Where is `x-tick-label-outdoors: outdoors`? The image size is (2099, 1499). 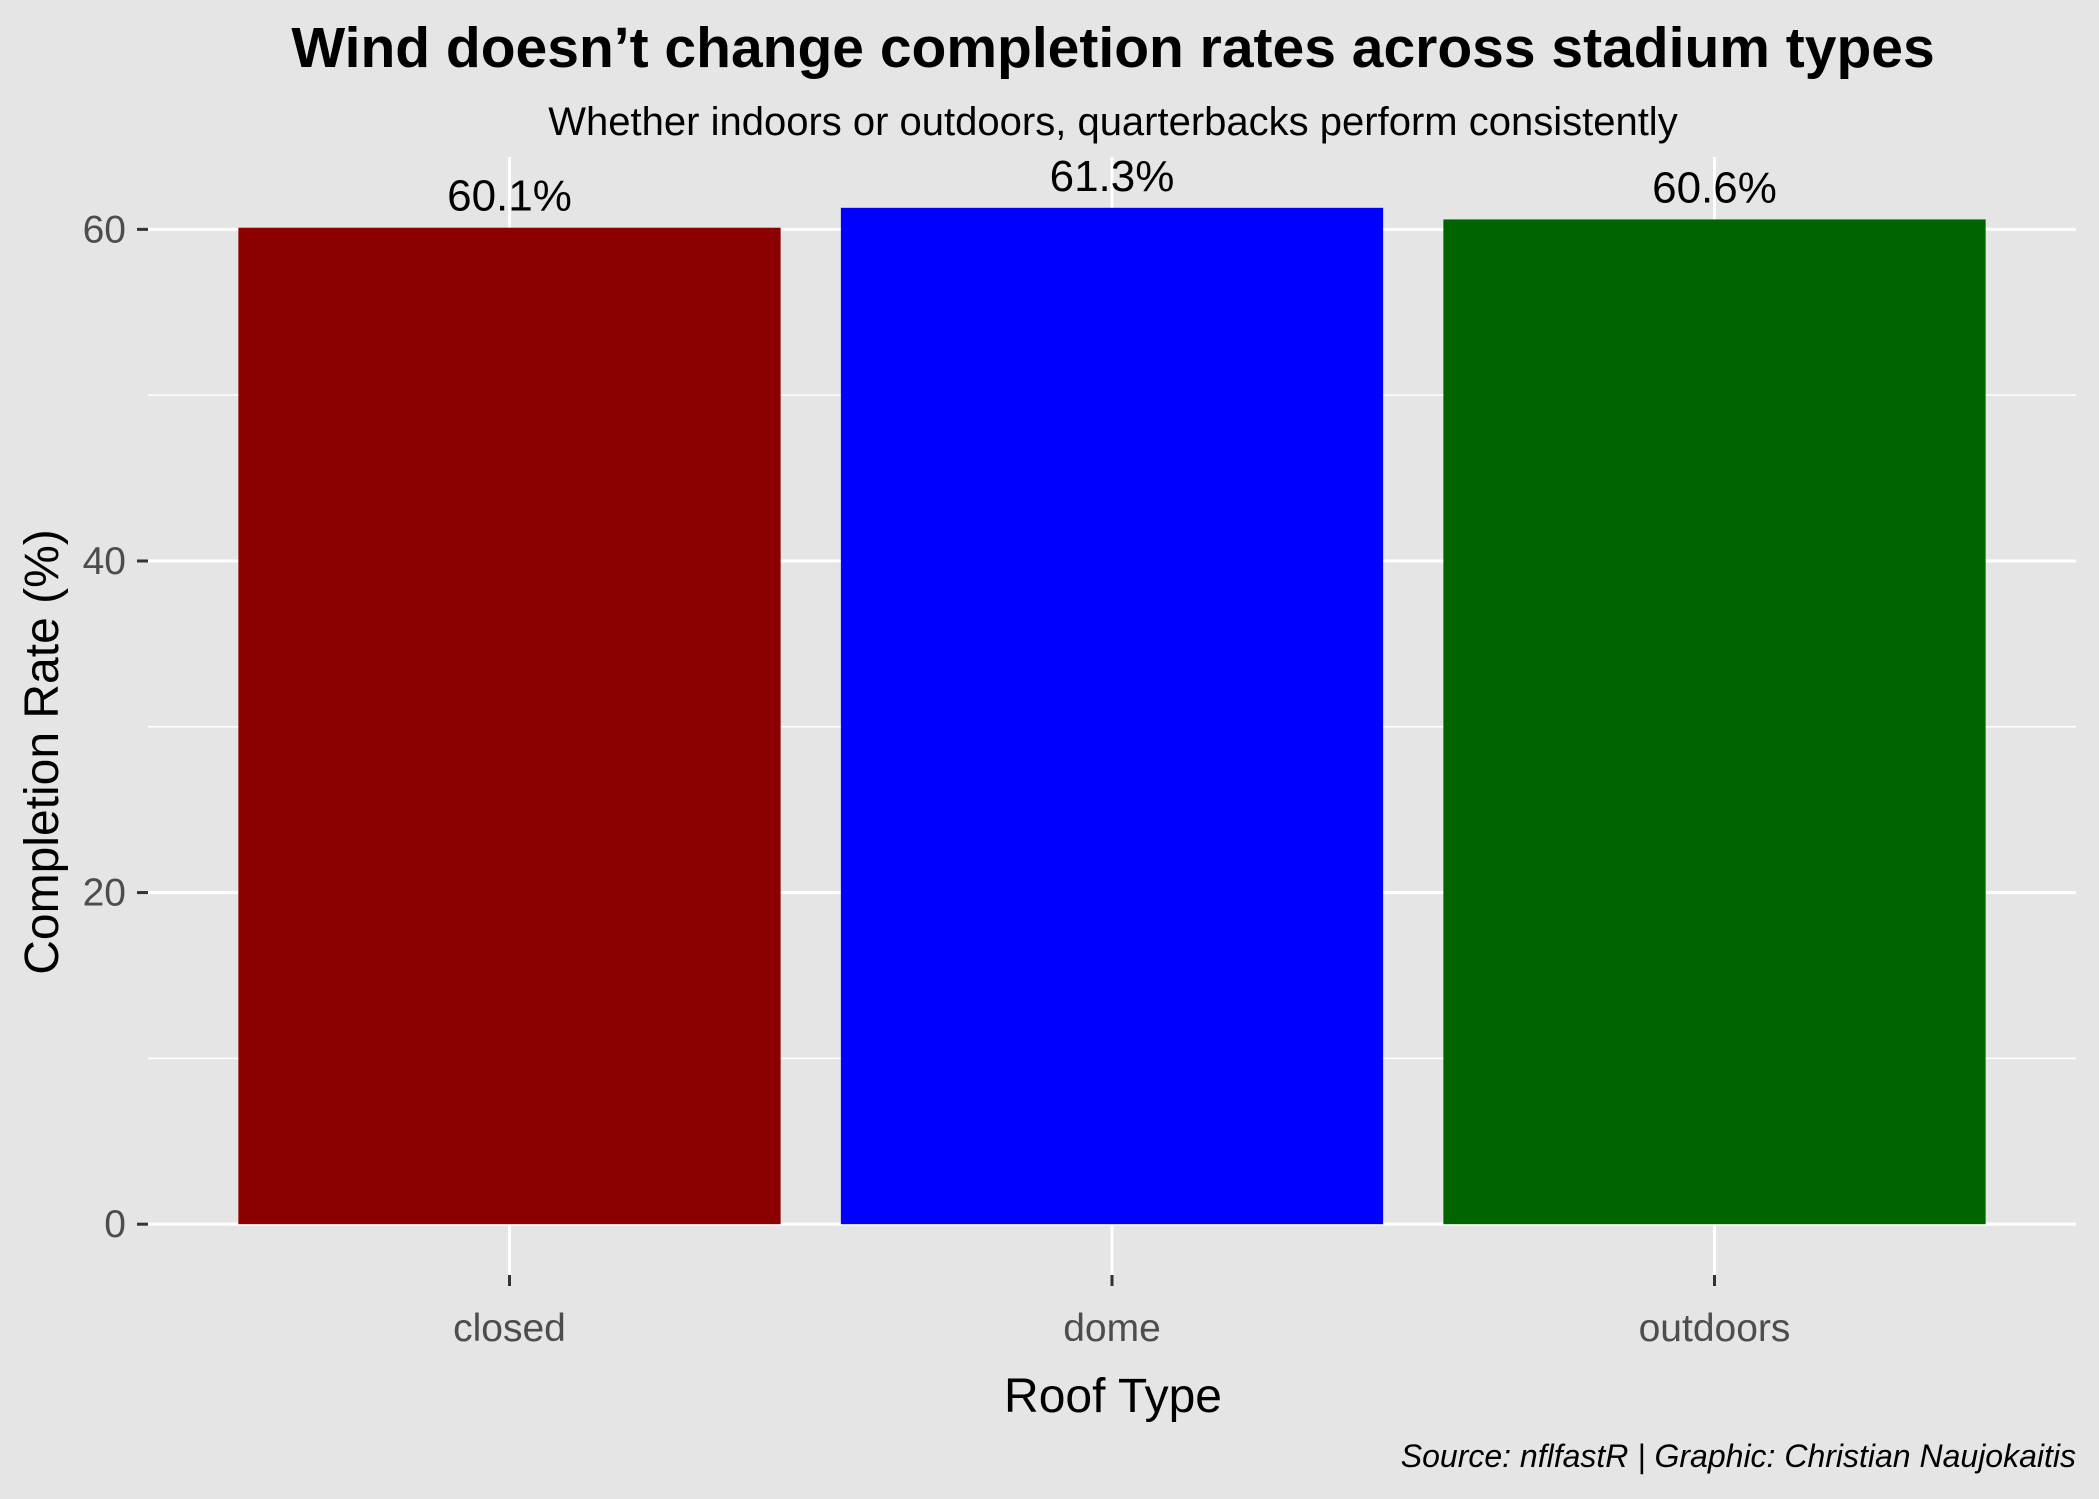 x-tick-label-outdoors: outdoors is located at coordinates (1715, 1328).